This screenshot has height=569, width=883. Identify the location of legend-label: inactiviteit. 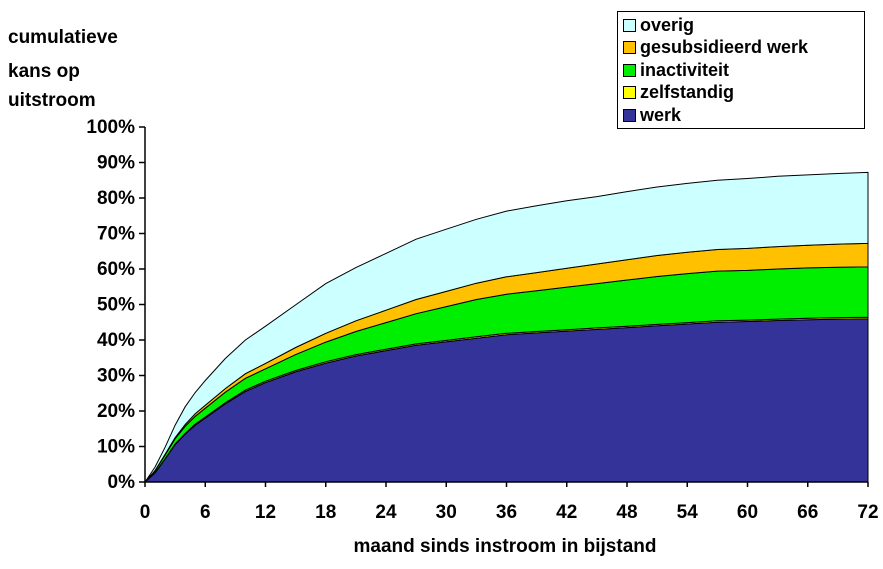
(685, 69).